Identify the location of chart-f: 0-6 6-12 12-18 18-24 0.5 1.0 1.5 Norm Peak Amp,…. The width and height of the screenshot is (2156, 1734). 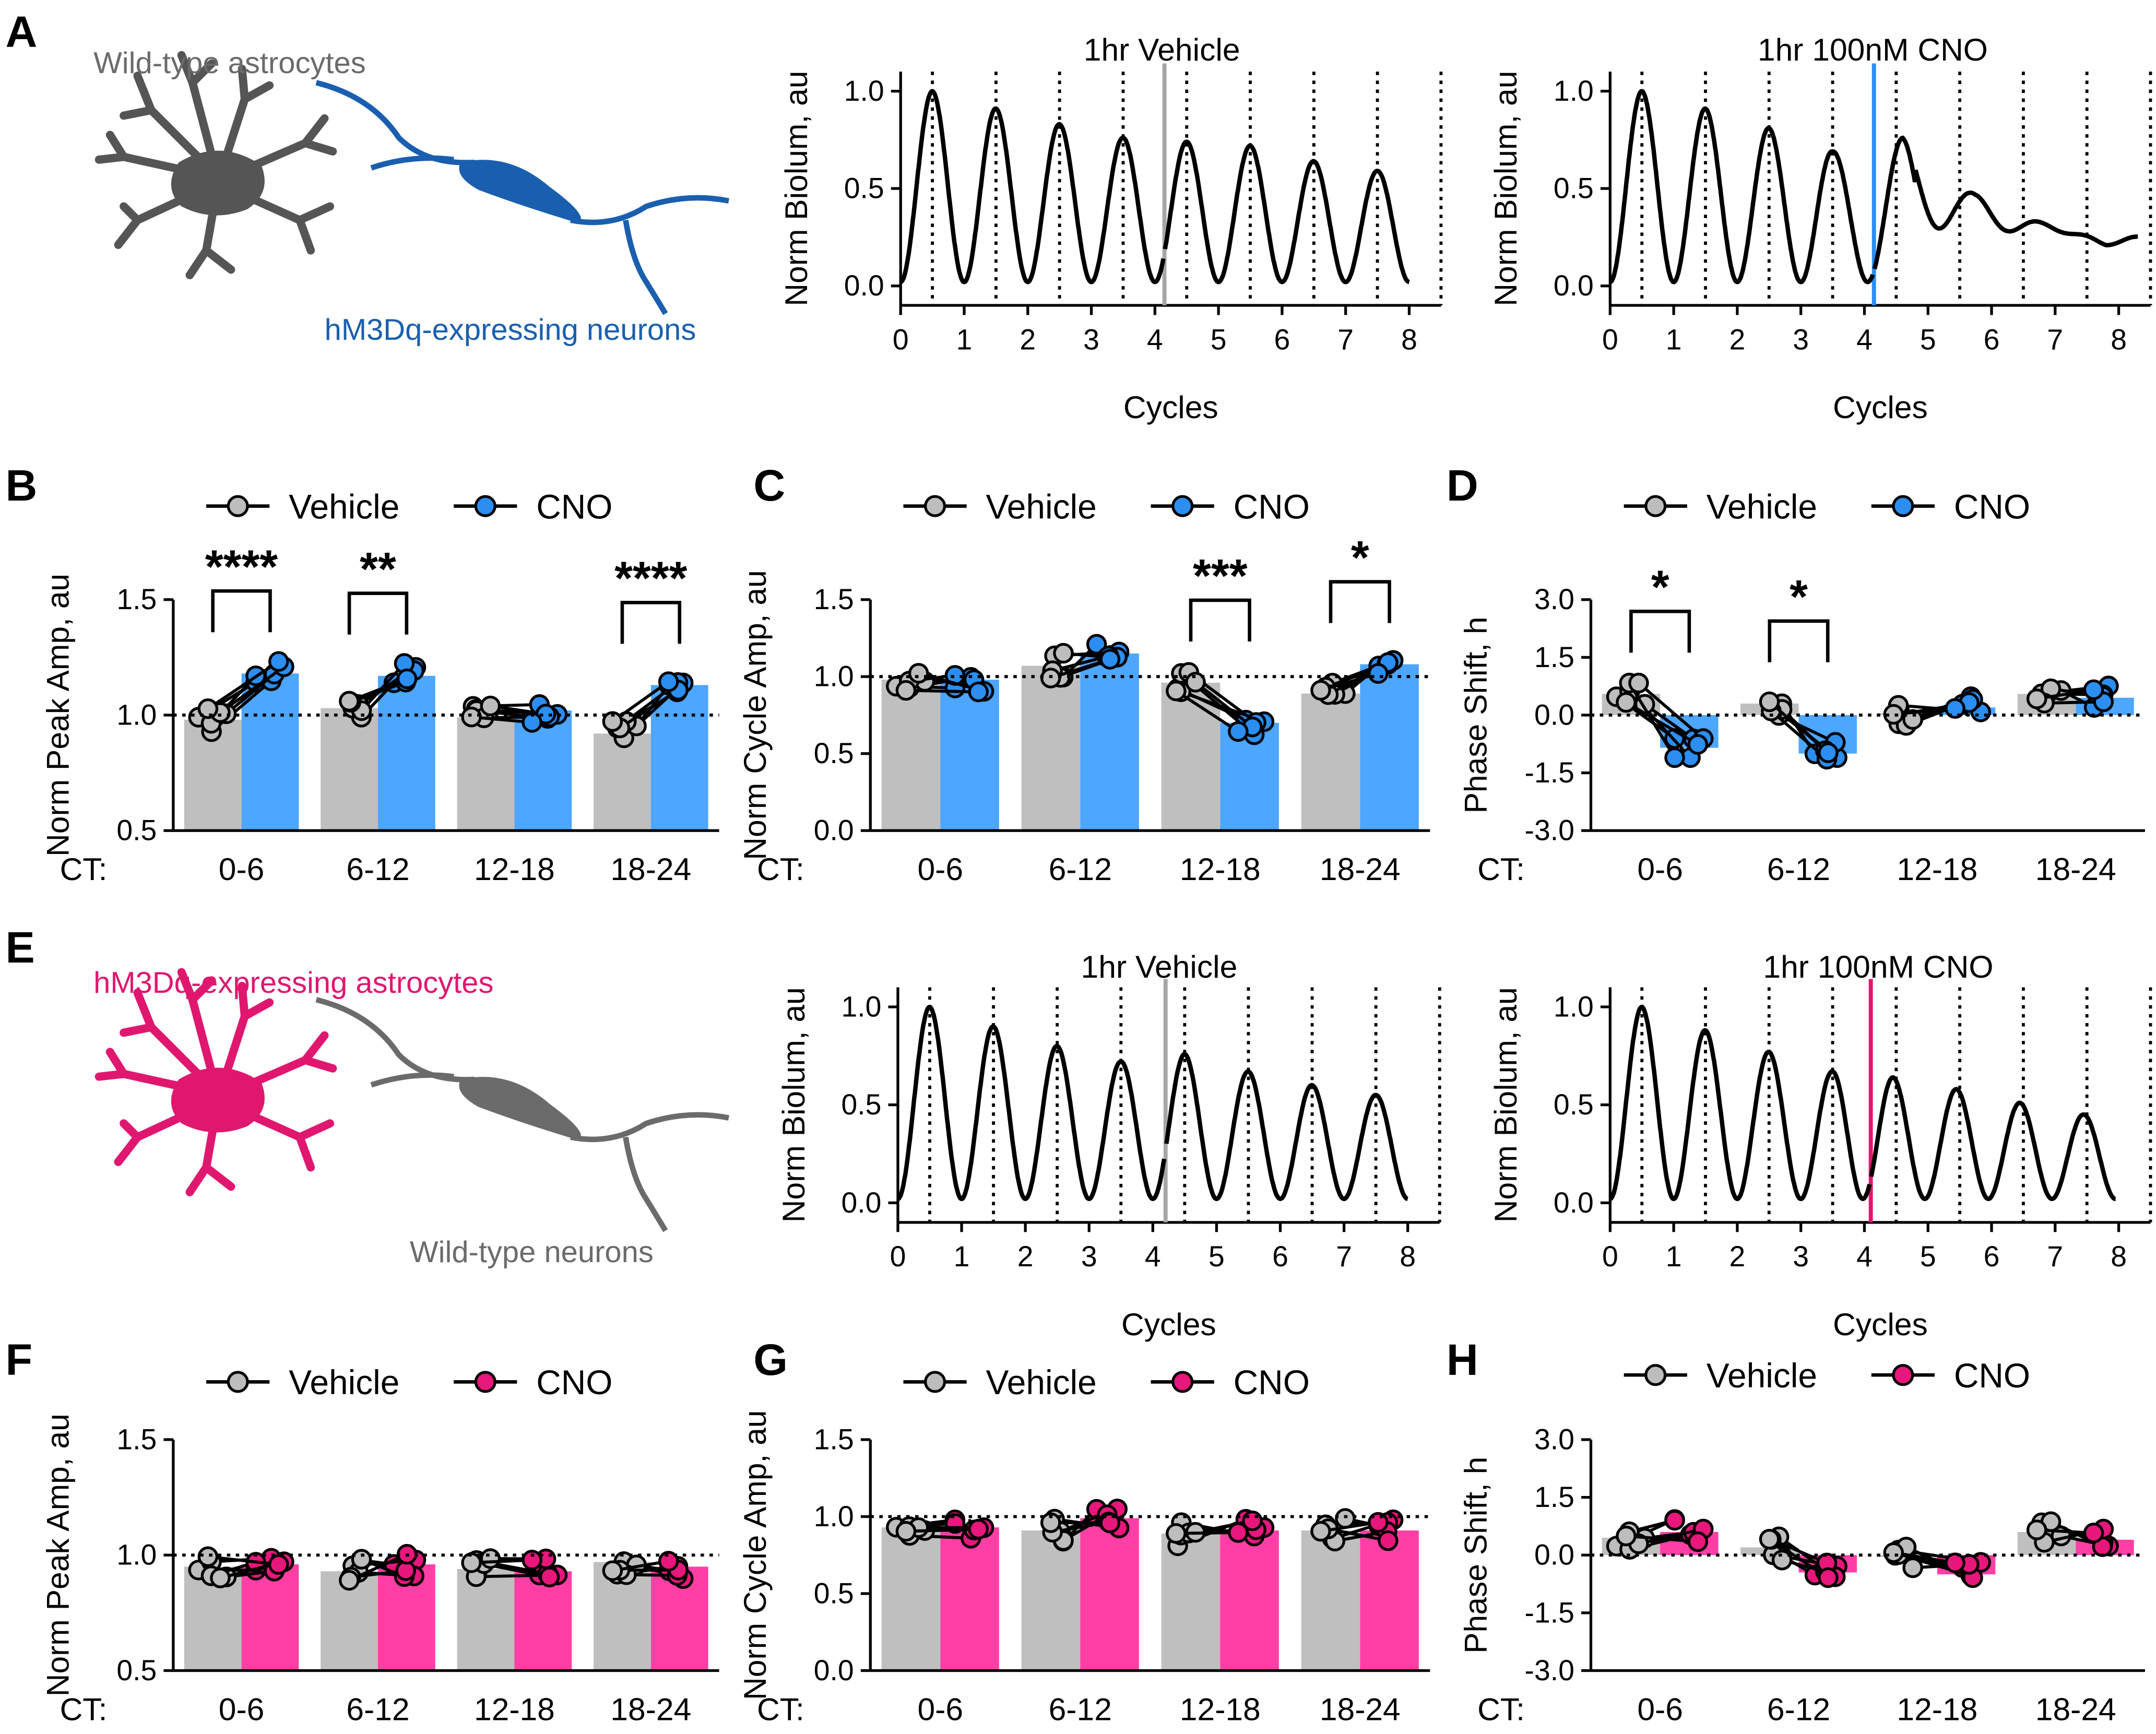
(379, 1545).